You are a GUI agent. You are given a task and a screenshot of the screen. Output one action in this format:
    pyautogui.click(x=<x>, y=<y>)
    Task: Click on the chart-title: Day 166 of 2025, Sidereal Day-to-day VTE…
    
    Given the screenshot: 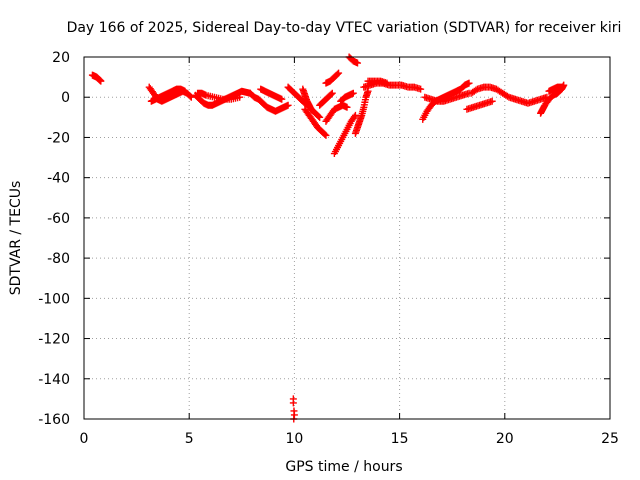 What is the action you would take?
    pyautogui.click(x=344, y=28)
    